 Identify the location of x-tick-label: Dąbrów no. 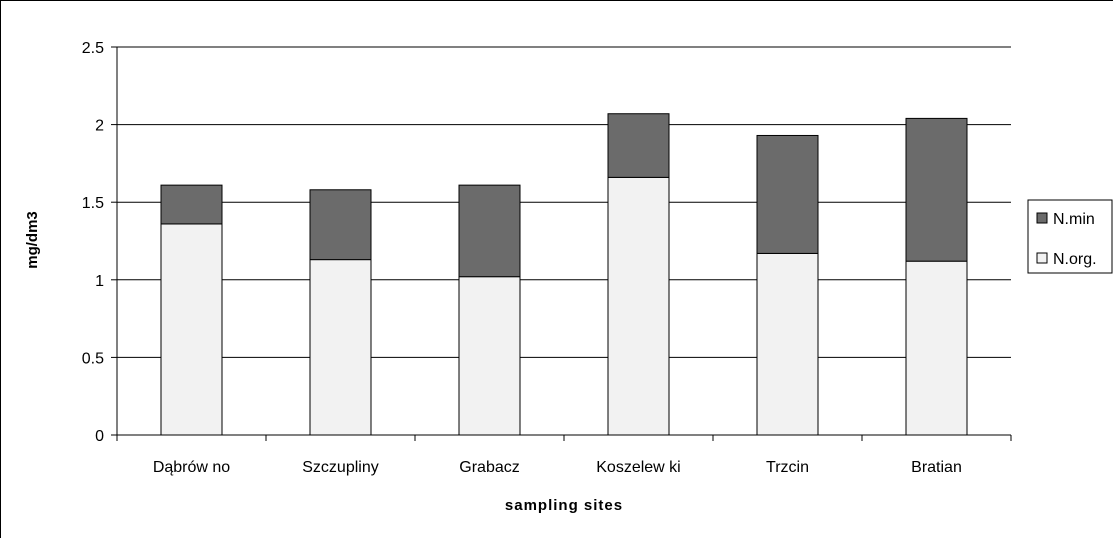
(191, 467).